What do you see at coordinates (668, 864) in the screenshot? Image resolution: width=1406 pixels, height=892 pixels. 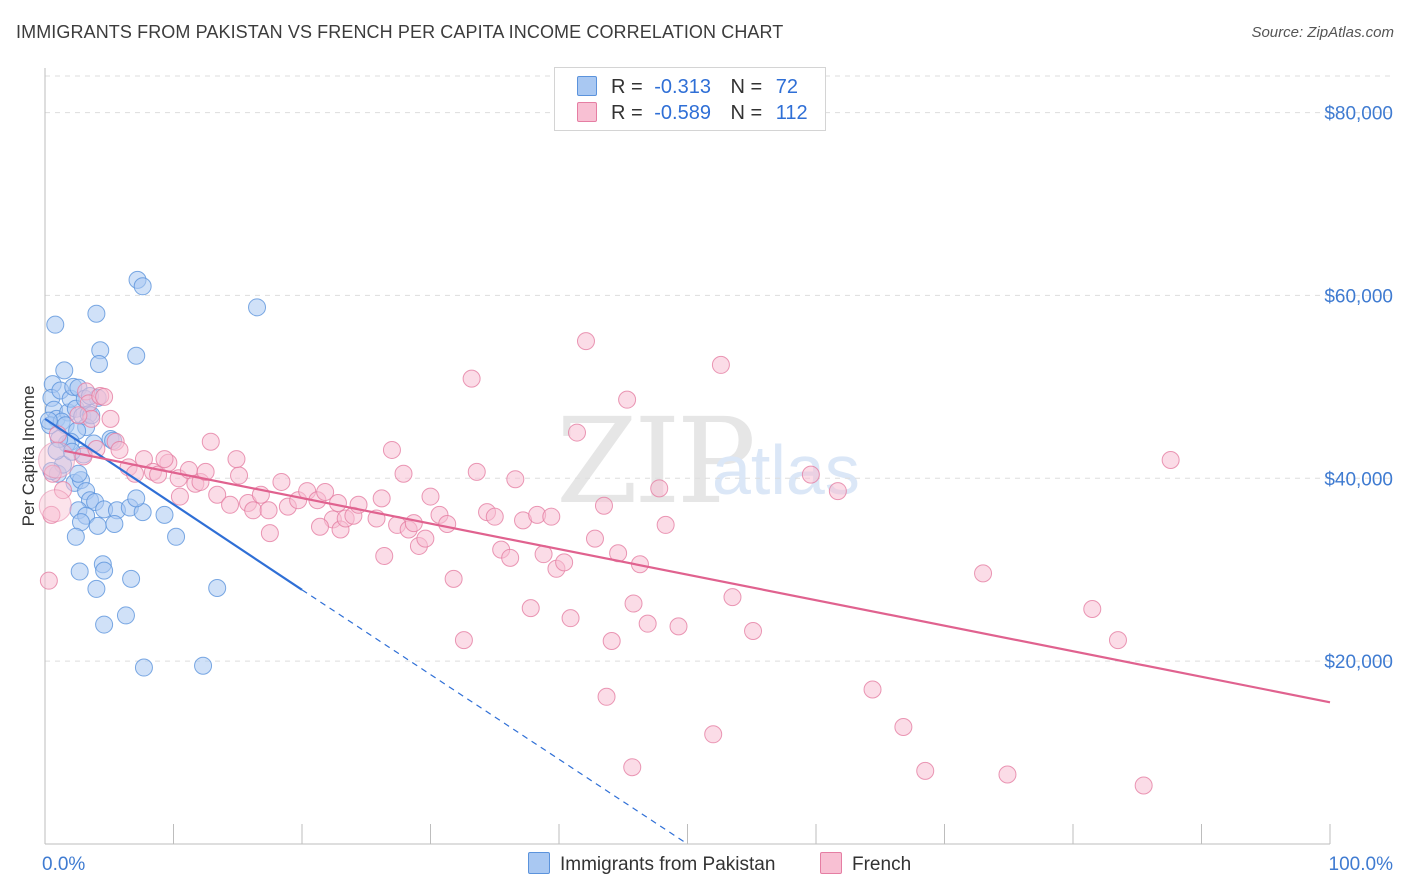 I see `bottom-legend-label-pakistan: Immigrants from Pakistan` at bounding box center [668, 864].